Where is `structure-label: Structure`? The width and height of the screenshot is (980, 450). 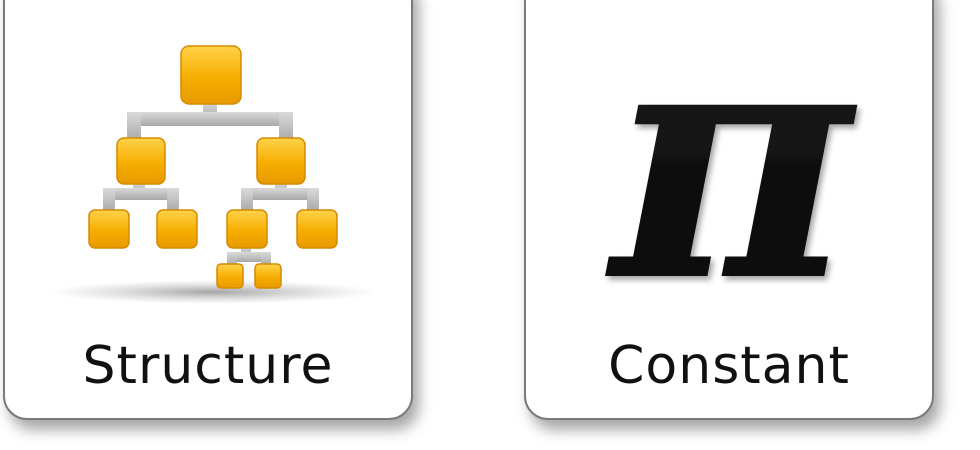 structure-label: Structure is located at coordinates (208, 366).